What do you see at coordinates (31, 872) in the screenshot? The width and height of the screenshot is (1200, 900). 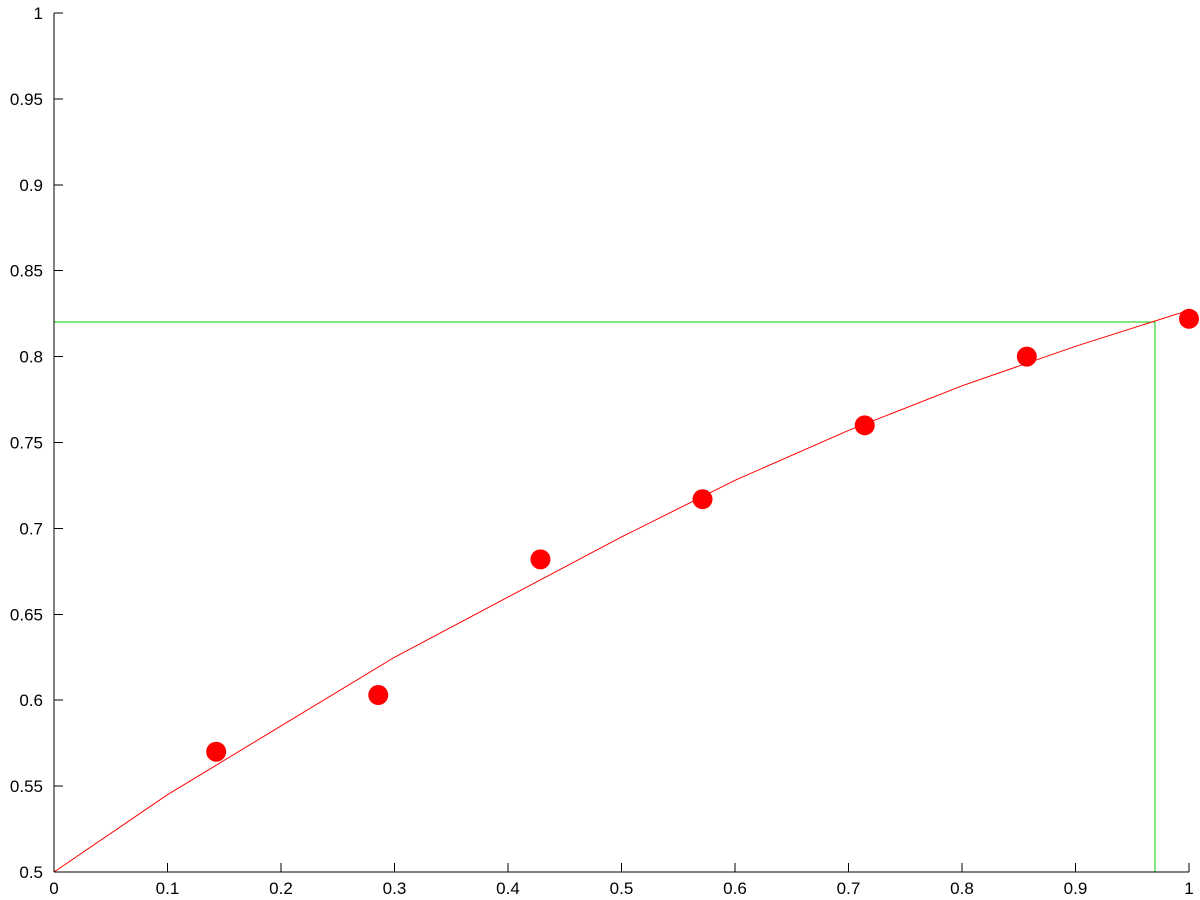 I see `y-tick-label: 0.5` at bounding box center [31, 872].